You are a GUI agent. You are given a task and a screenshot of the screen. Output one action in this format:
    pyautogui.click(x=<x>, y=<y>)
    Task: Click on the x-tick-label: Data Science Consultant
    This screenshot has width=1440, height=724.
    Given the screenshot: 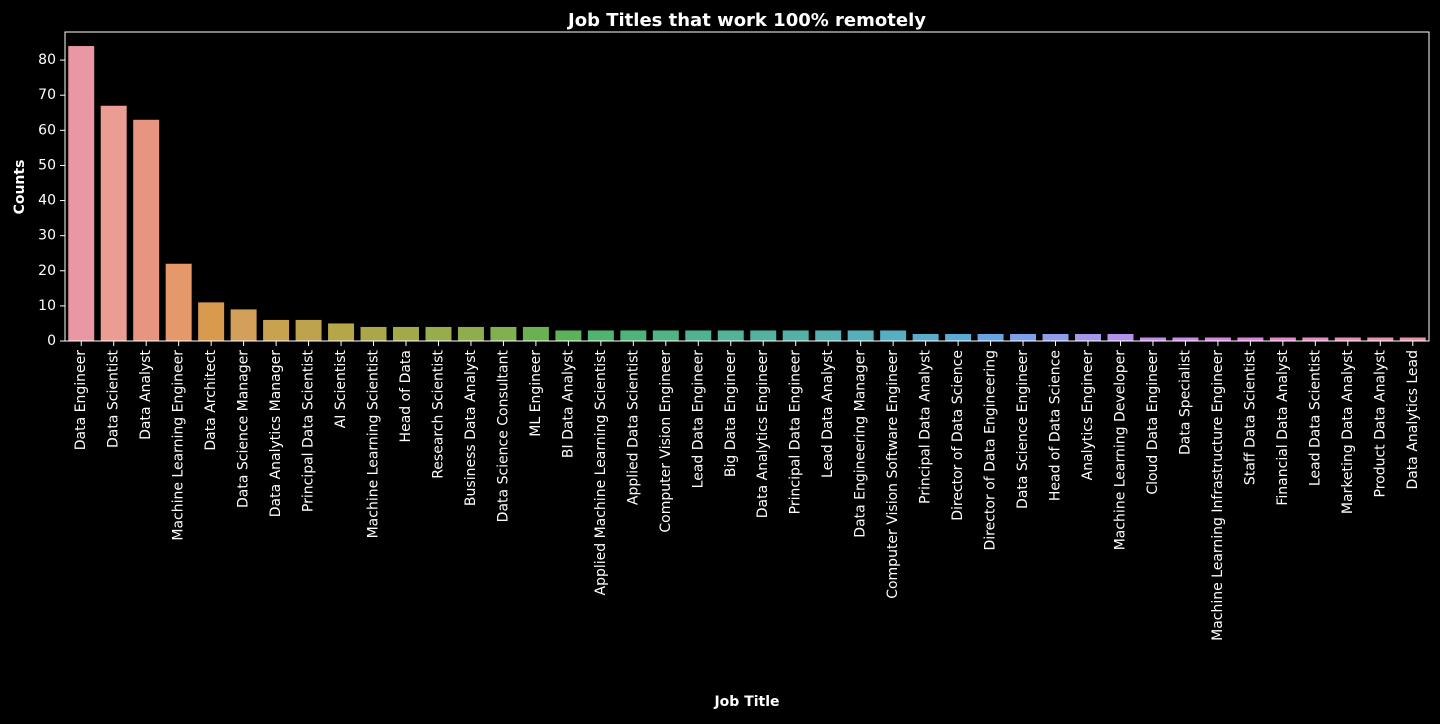 What is the action you would take?
    pyautogui.click(x=503, y=436)
    